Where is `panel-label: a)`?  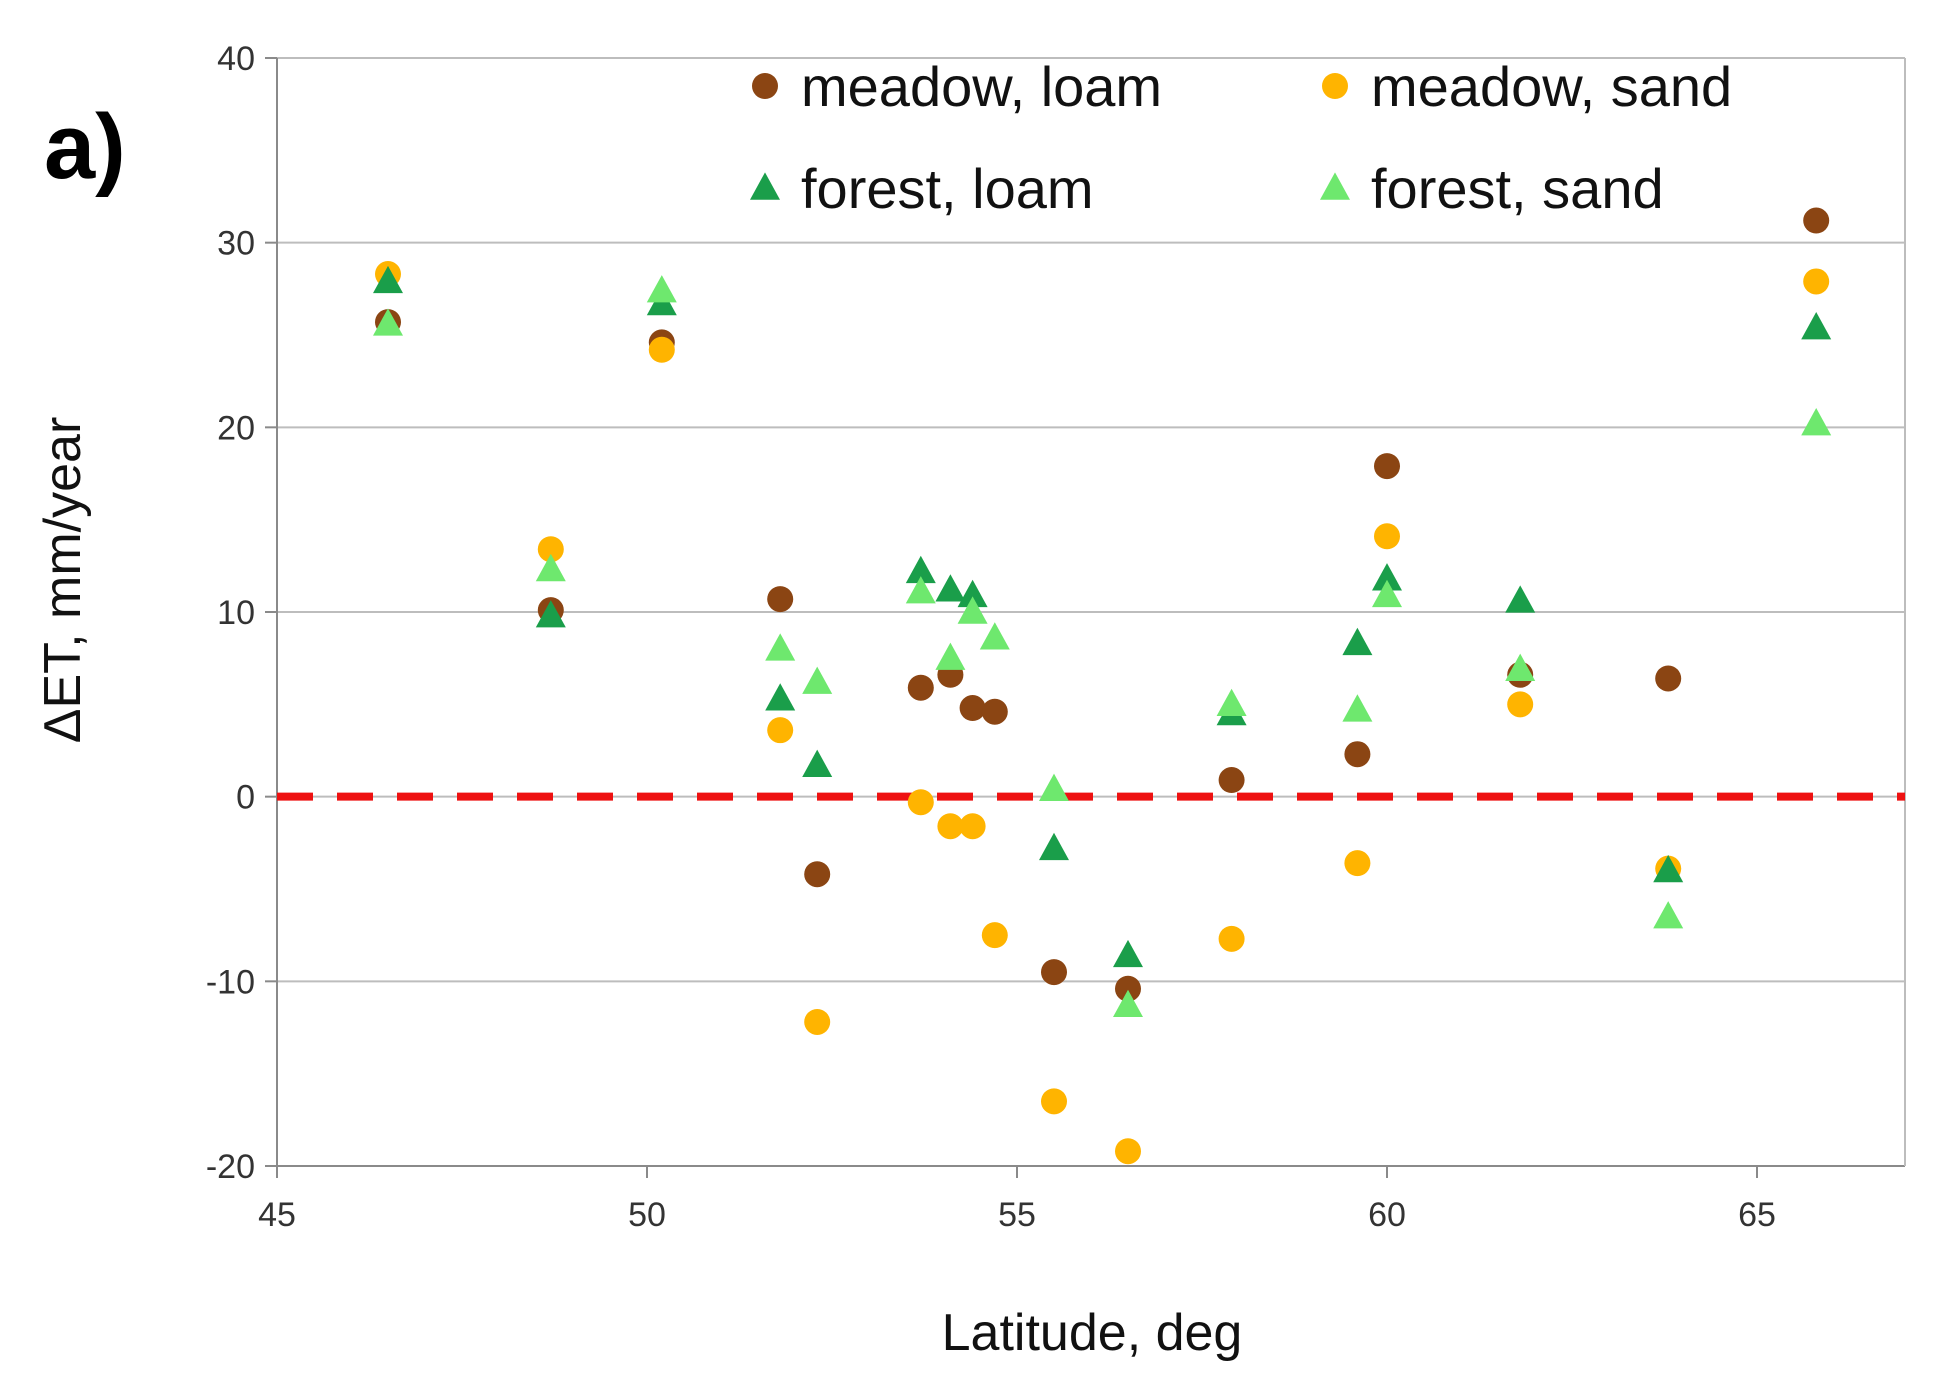
panel-label: a) is located at coordinates (85, 147).